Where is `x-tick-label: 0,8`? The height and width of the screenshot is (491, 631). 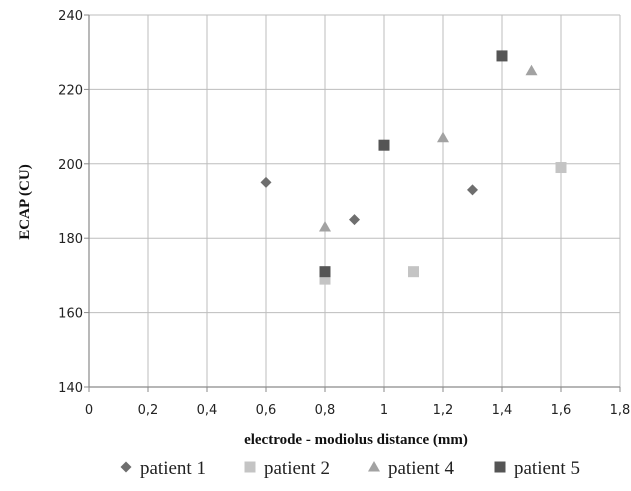
x-tick-label: 0,8 is located at coordinates (325, 410).